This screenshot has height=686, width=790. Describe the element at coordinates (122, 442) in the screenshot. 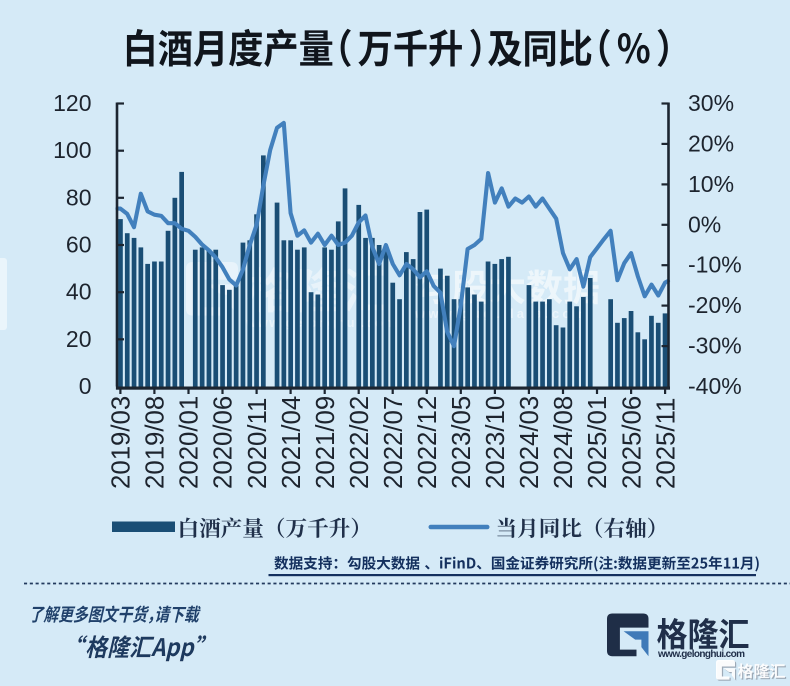

I see `svg-text: 2019/03` at that location.